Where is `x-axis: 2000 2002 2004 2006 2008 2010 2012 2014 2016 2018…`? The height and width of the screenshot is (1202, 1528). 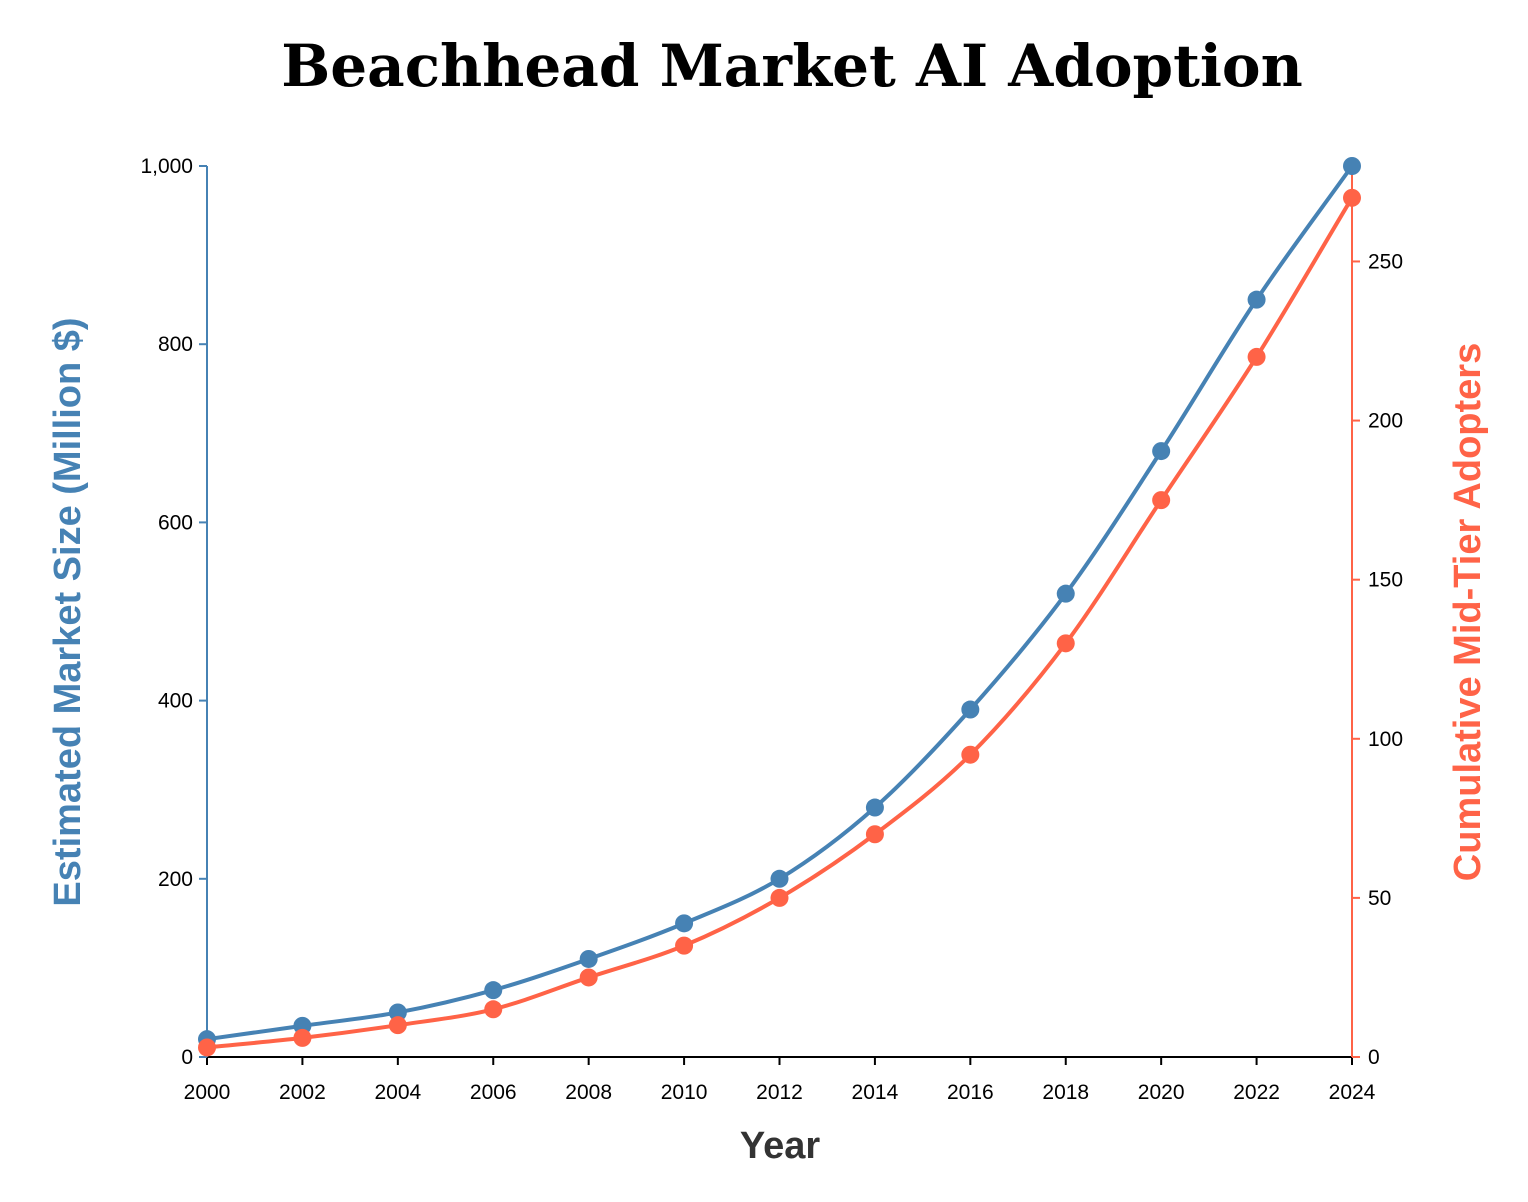
x-axis: 2000 2002 2004 2006 2008 2010 2012 2014 2016 2018… is located at coordinates (780, 1080).